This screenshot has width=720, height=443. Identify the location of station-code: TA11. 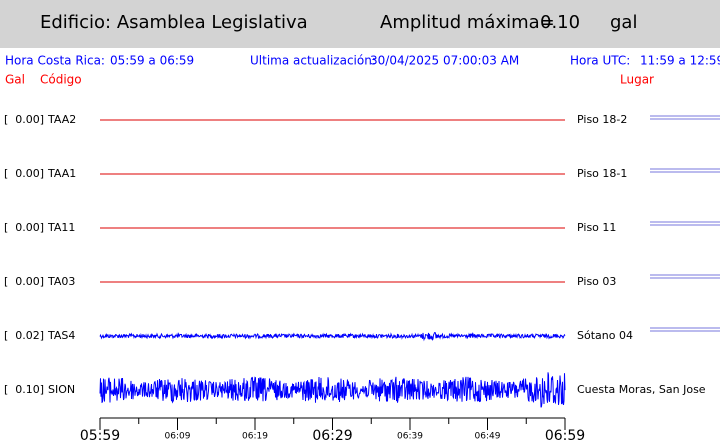
(61, 227).